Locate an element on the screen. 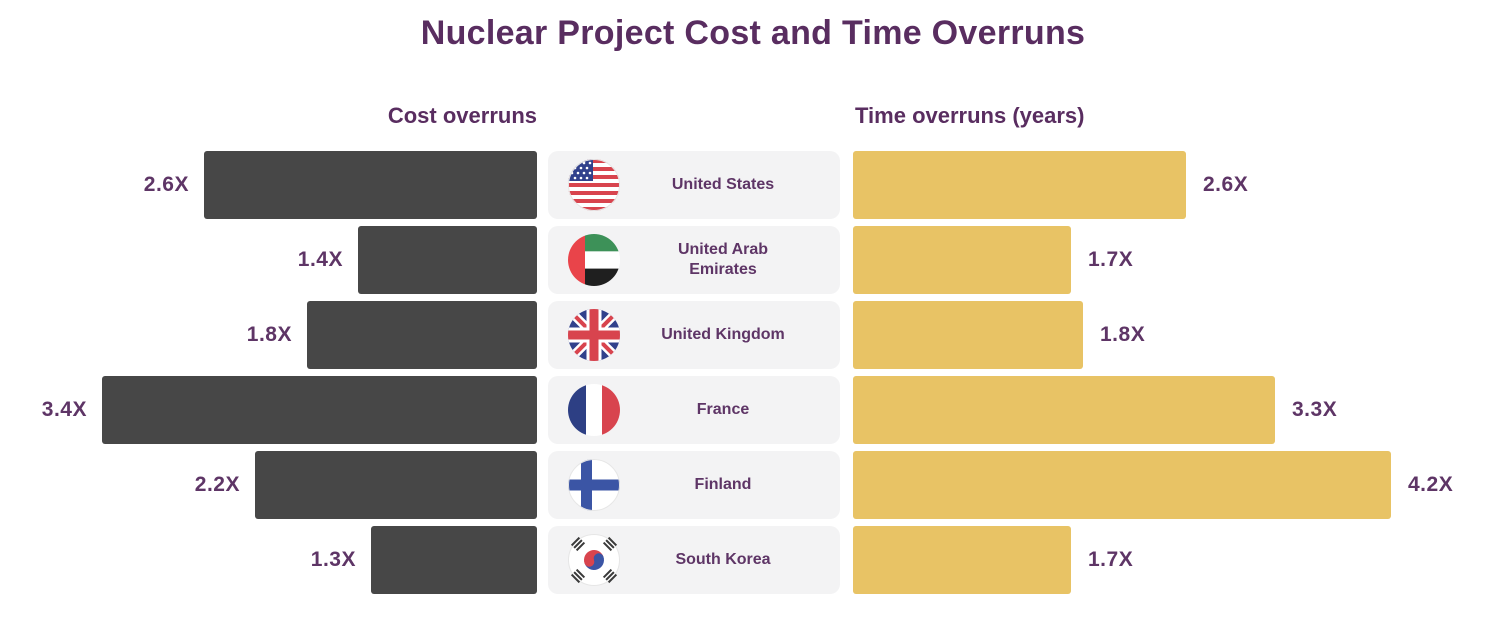 The height and width of the screenshot is (642, 1506). country-pill: United States is located at coordinates (694, 185).